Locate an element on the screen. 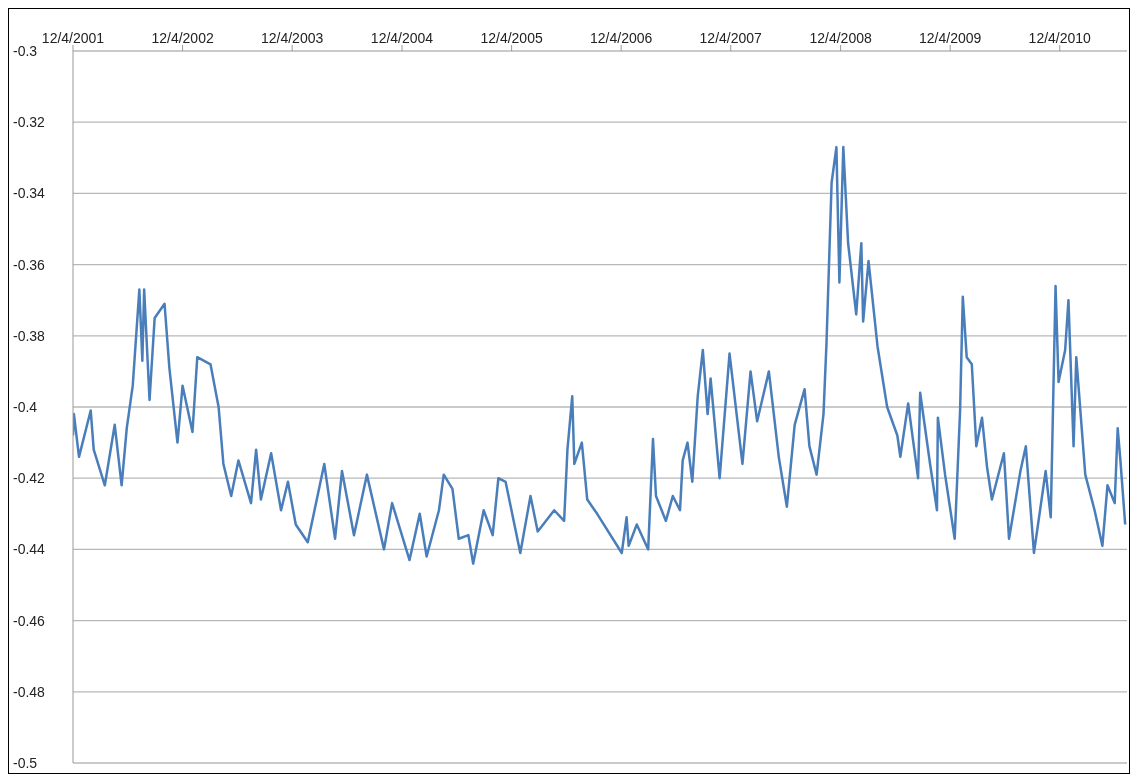 This screenshot has height=782, width=1140. x-tick-label: 12/4/2001 is located at coordinates (73, 38).